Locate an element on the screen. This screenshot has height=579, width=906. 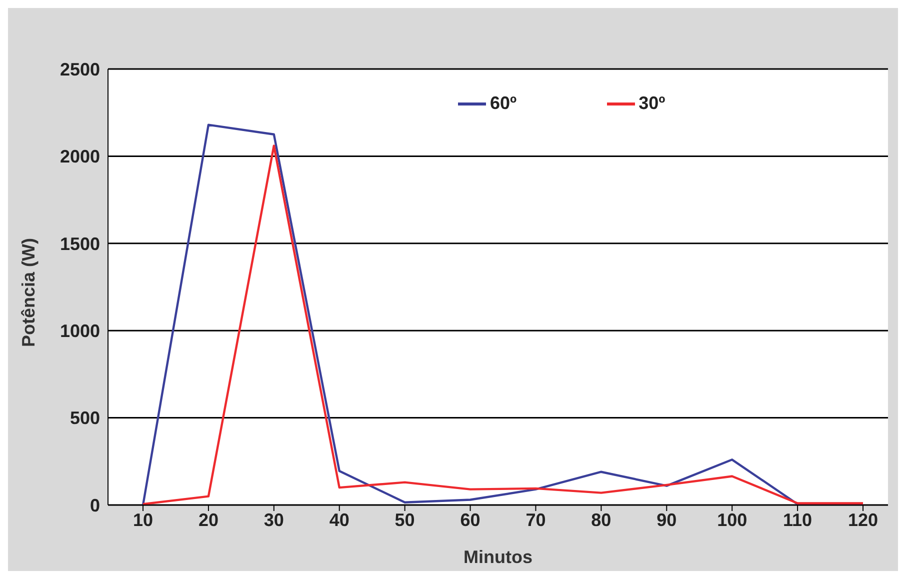
legend-label: 60º is located at coordinates (503, 103).